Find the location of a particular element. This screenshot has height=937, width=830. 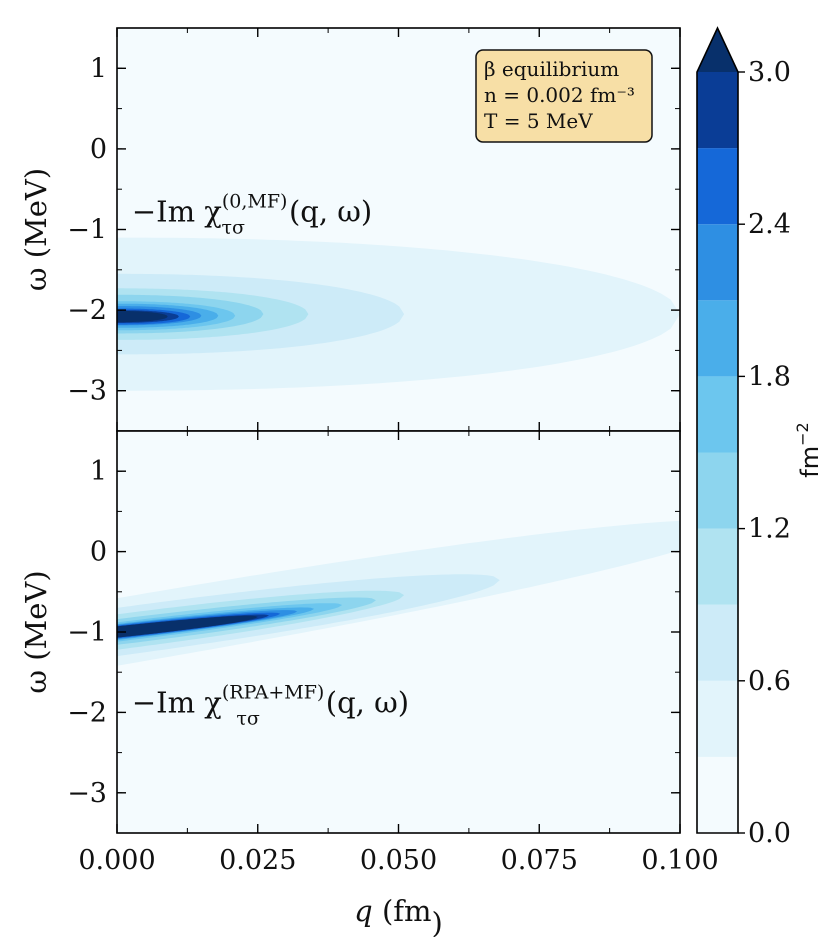

ytick-label-top: −2 is located at coordinates (87, 310).